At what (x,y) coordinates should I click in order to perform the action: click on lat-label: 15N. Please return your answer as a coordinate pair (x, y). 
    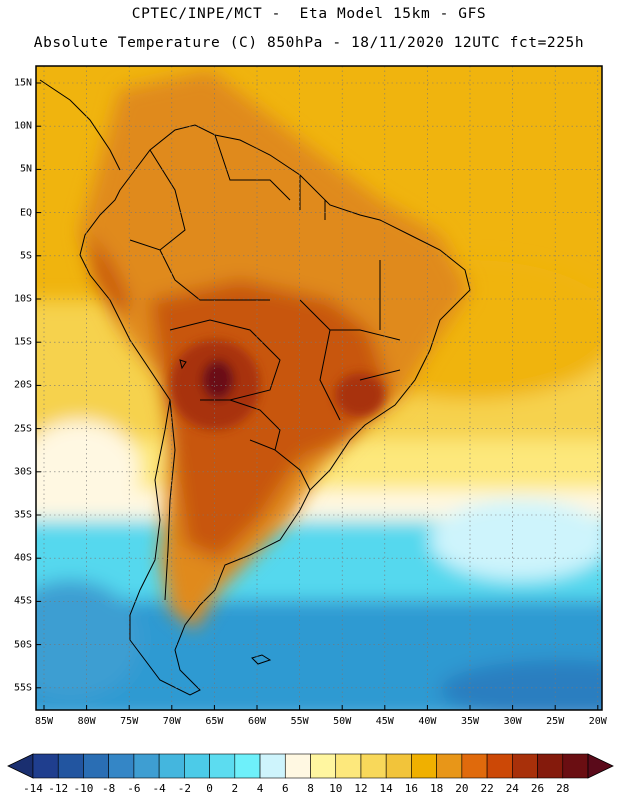
    Looking at the image, I should click on (22, 83).